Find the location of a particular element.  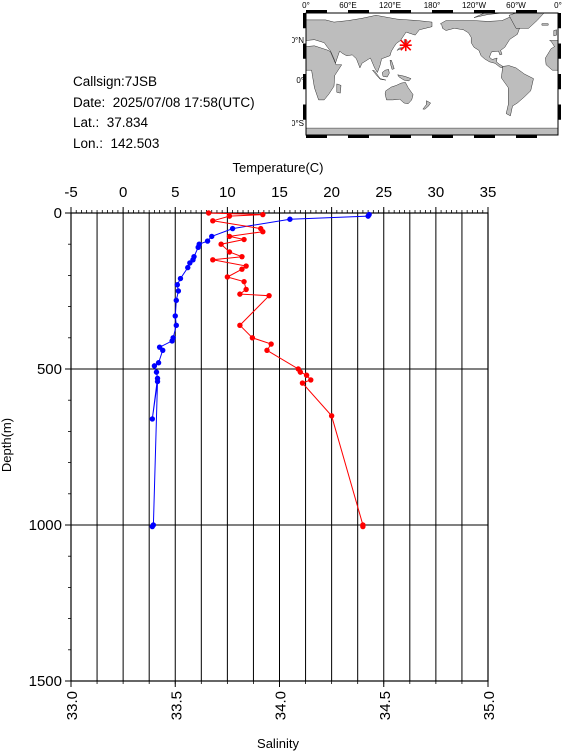

temperature-tick-label: 30 is located at coordinates (436, 192).